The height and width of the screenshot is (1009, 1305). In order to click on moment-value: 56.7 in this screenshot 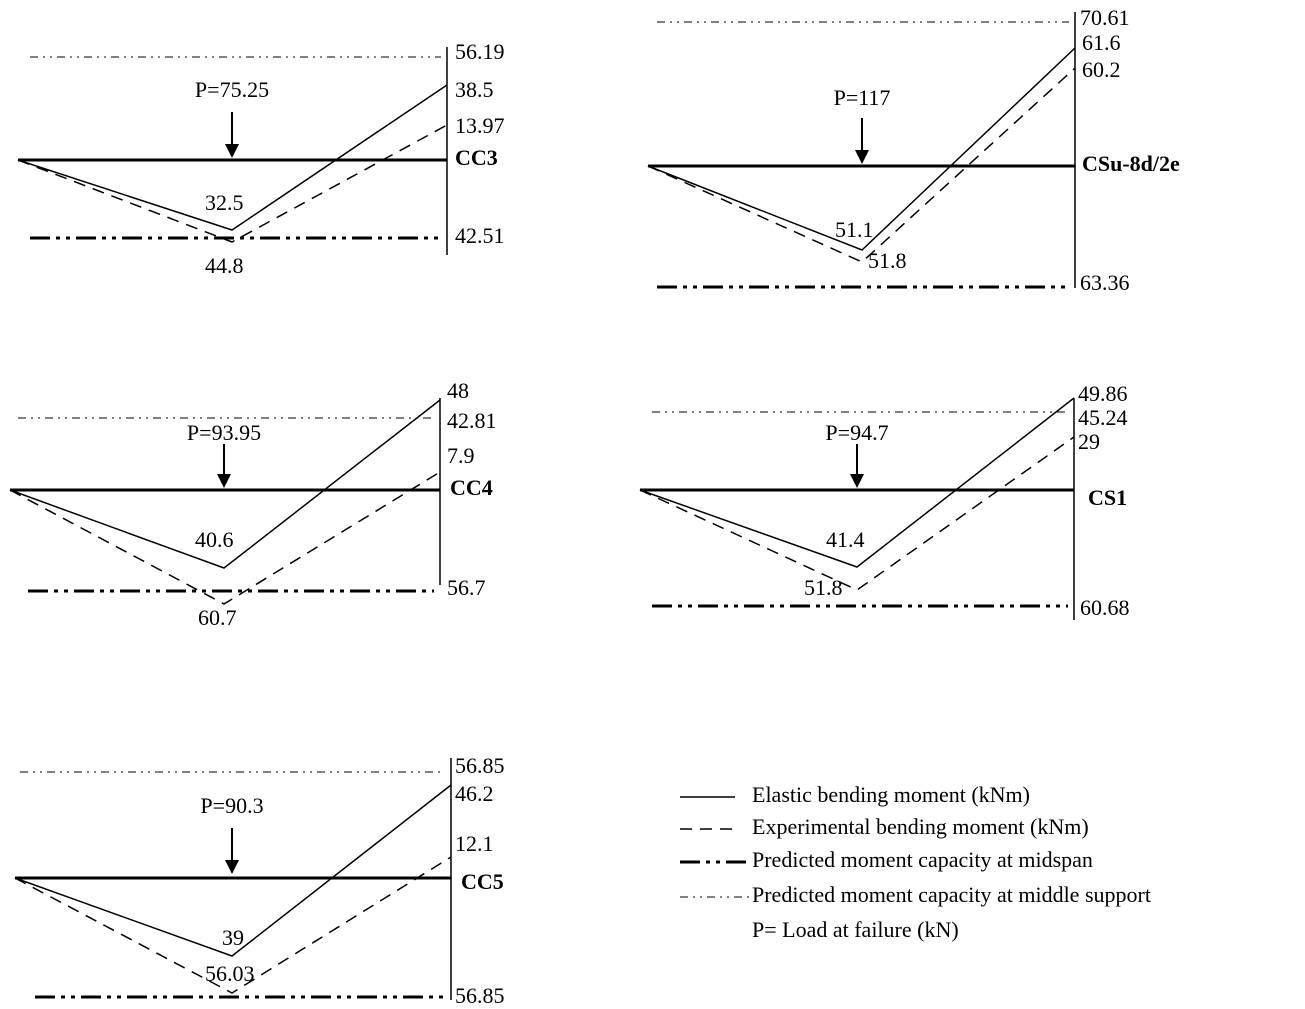, I will do `click(466, 587)`.